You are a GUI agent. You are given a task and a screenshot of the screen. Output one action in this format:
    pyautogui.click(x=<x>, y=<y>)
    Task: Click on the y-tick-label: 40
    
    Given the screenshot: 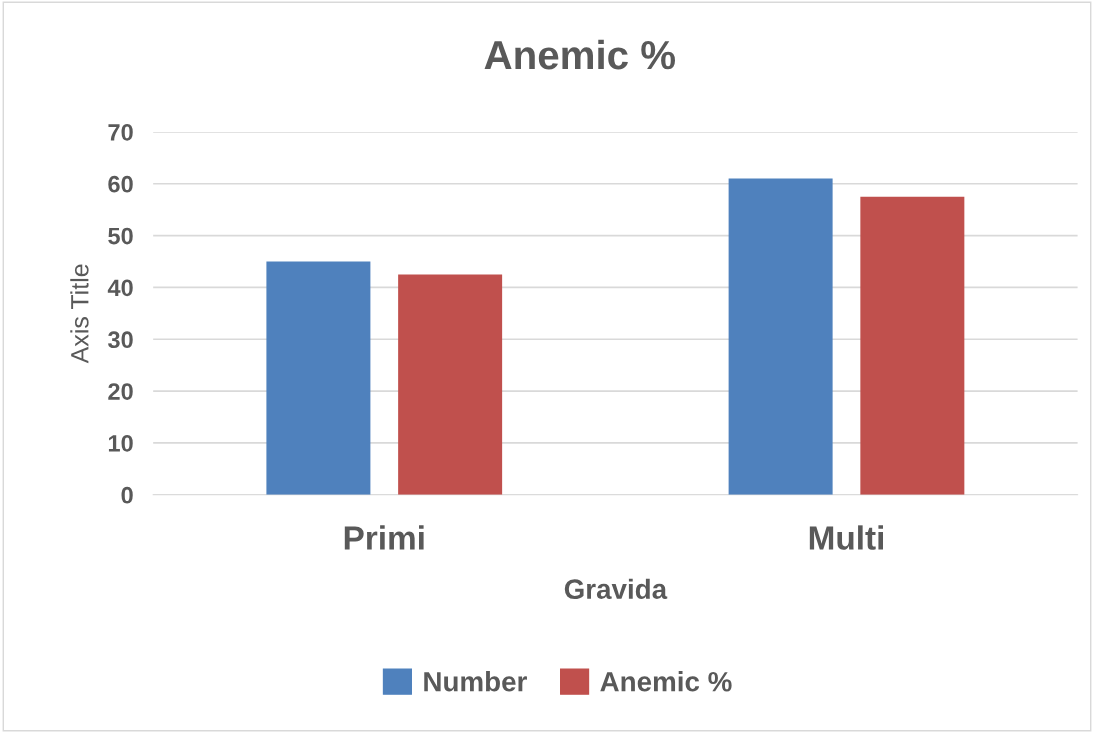 What is the action you would take?
    pyautogui.click(x=120, y=288)
    